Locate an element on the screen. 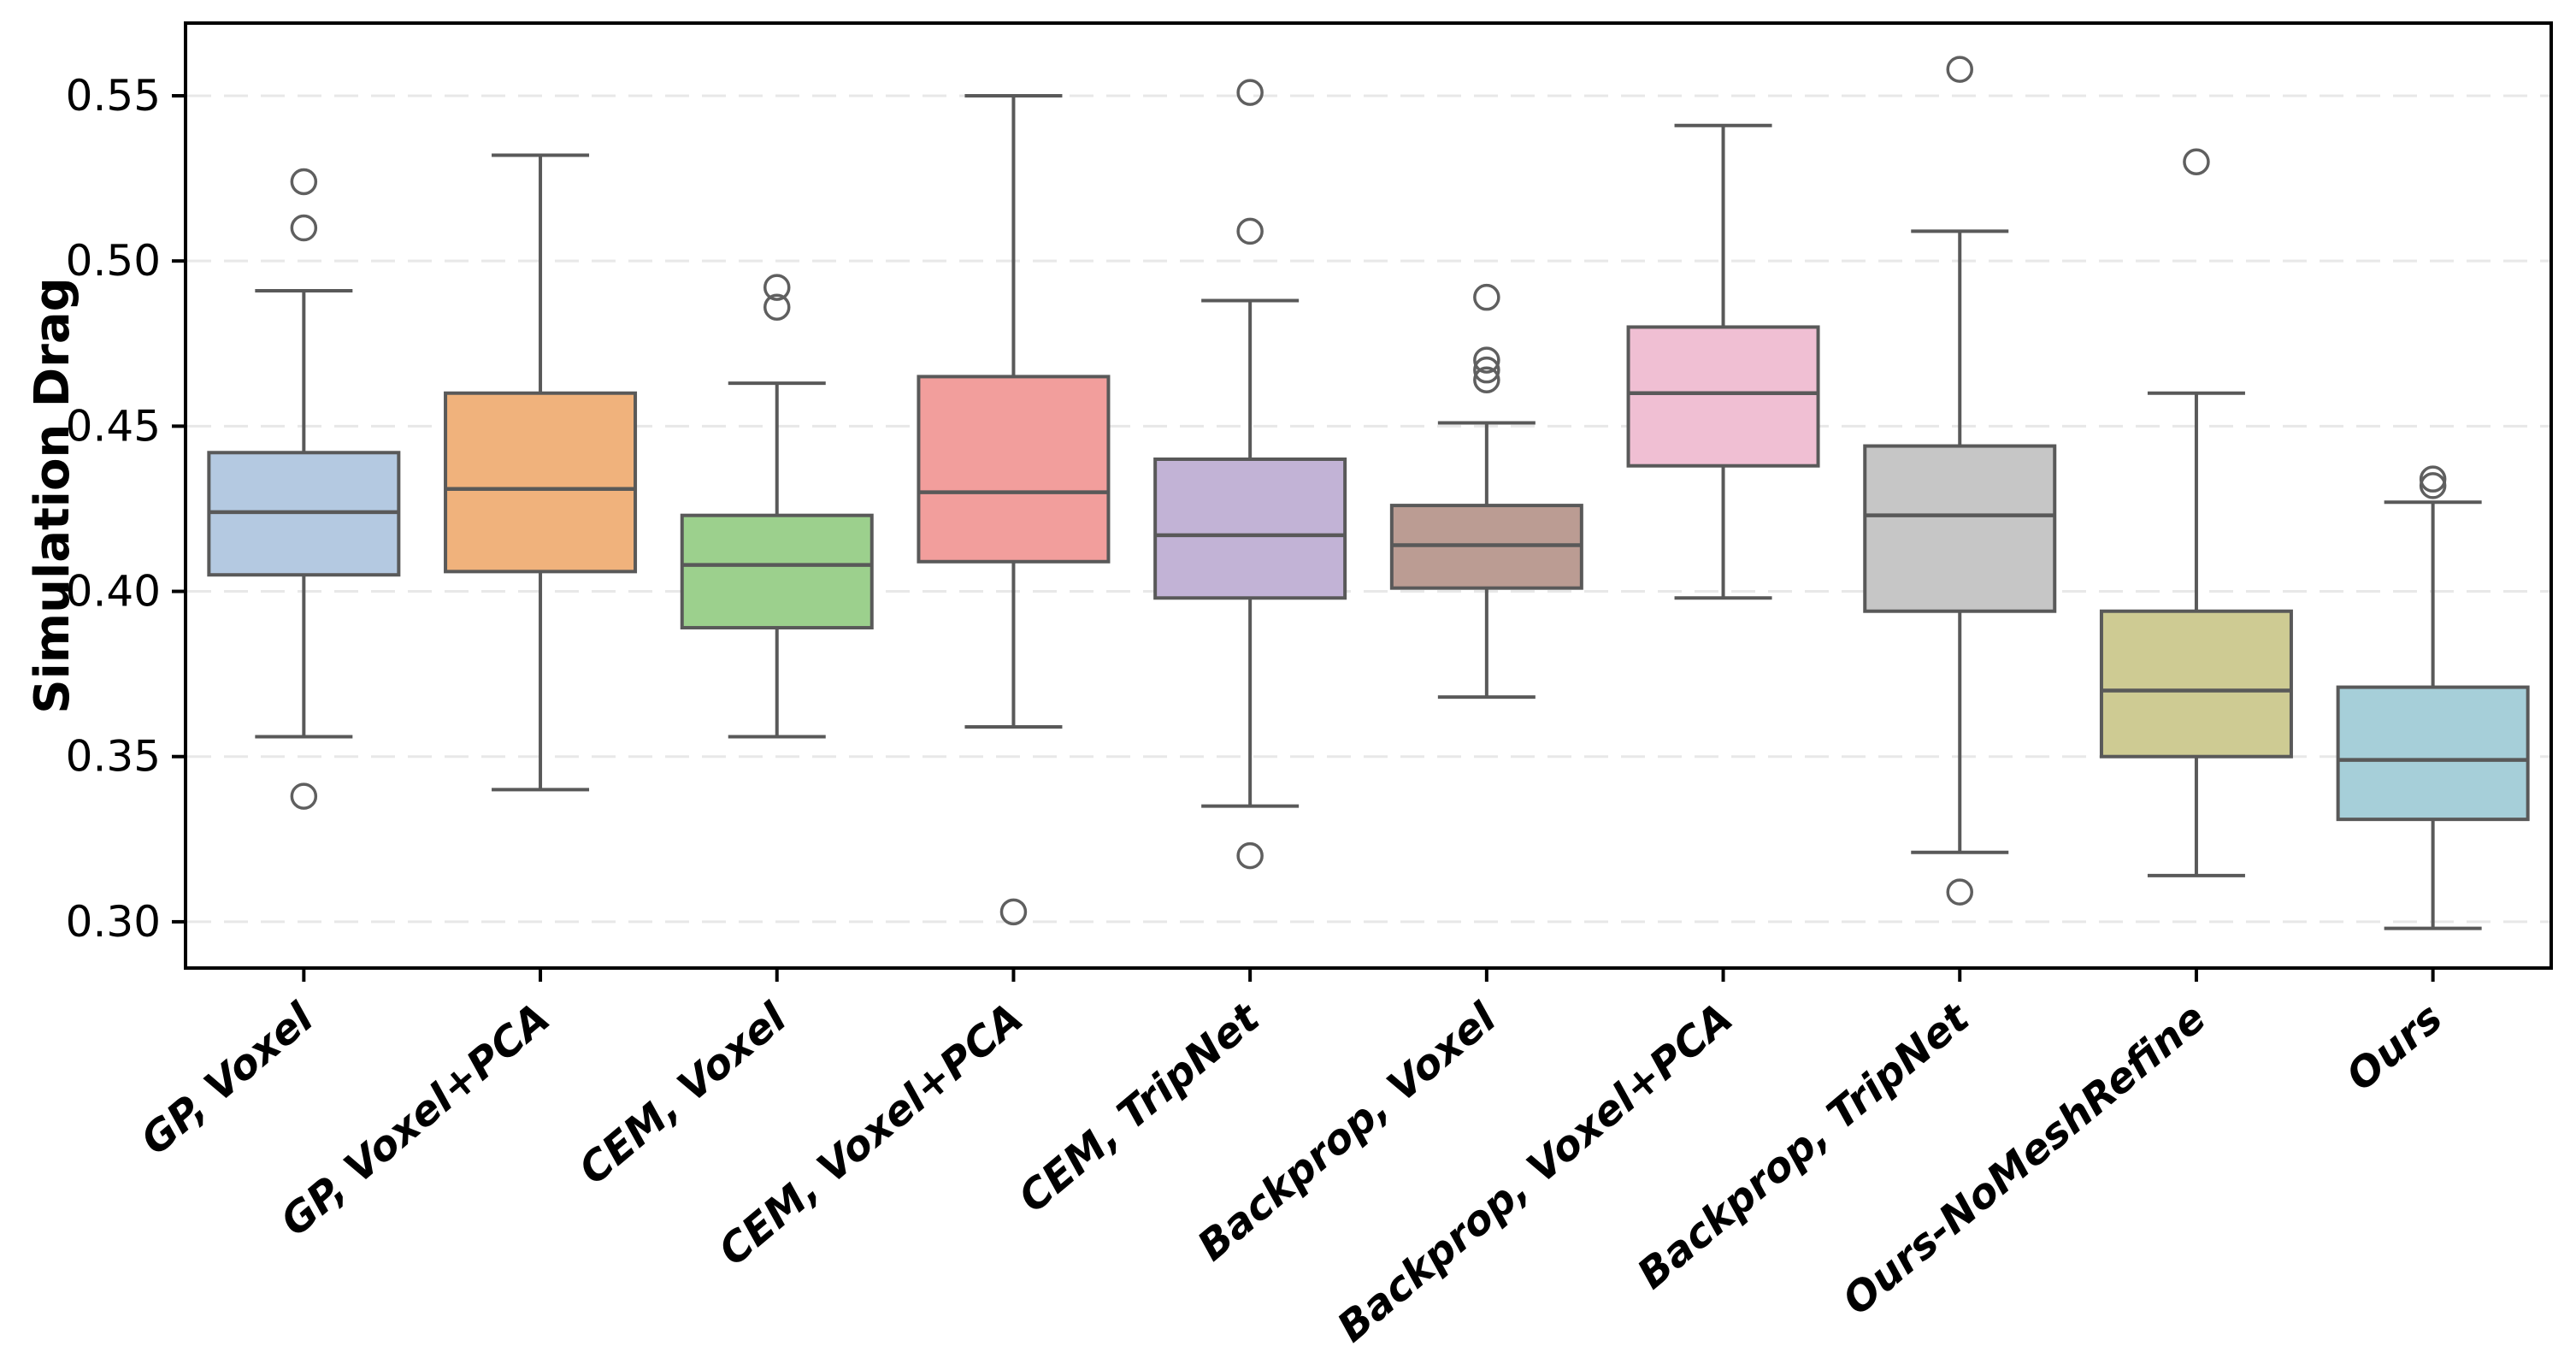  box-group-cem-voxel is located at coordinates (777, 506).